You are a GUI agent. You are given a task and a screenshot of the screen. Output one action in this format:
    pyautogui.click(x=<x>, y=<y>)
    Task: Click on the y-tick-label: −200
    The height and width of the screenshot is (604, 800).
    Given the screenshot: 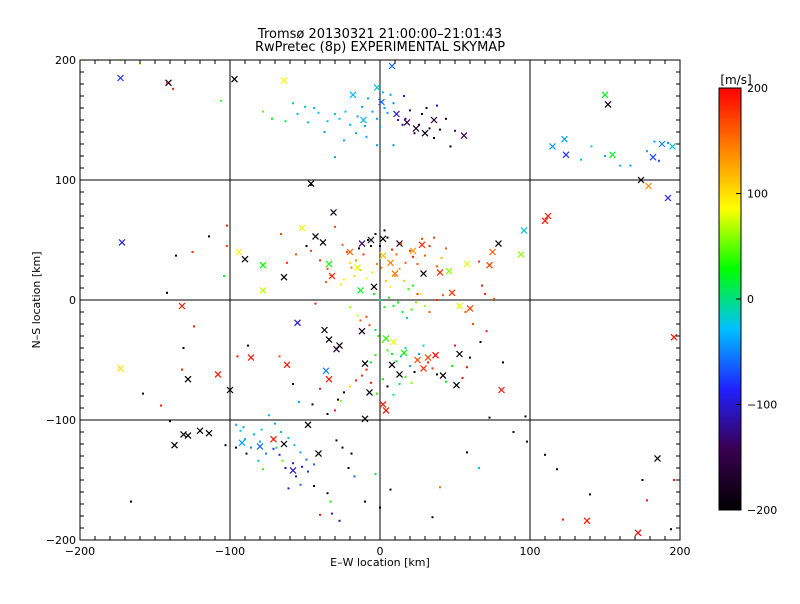 What is the action you would take?
    pyautogui.click(x=61, y=540)
    